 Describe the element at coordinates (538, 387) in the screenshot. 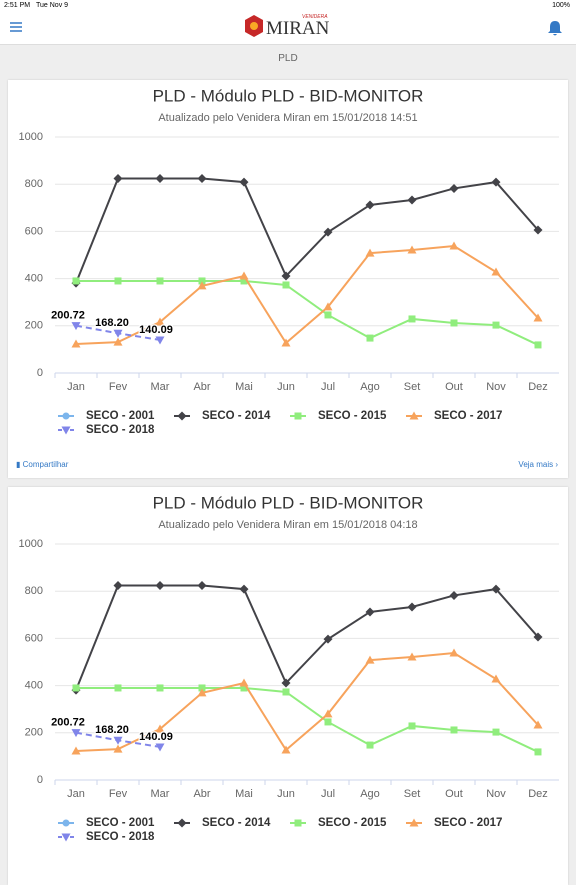

I see `x-tick-label: Dez` at that location.